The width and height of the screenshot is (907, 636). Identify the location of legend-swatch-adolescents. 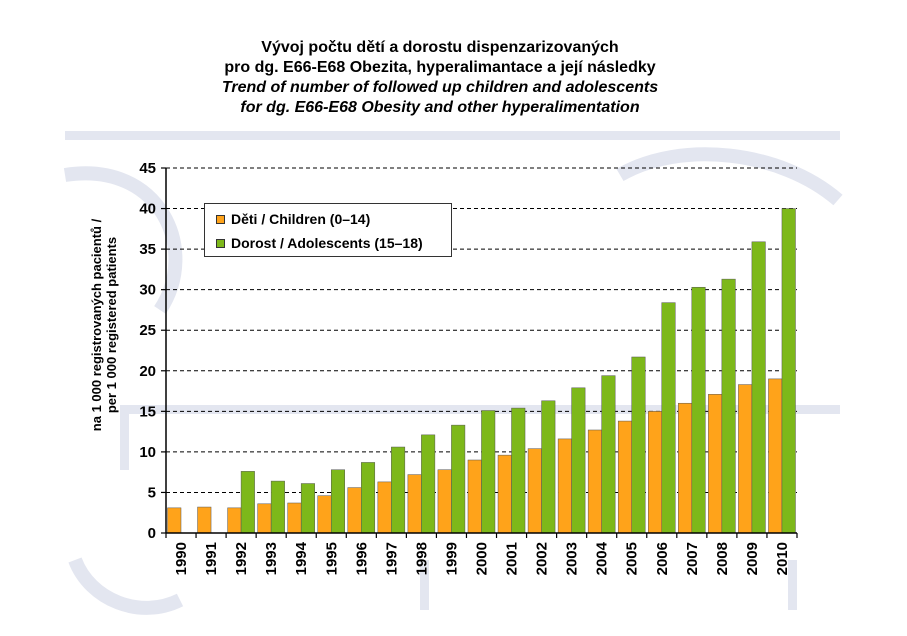
(220, 243).